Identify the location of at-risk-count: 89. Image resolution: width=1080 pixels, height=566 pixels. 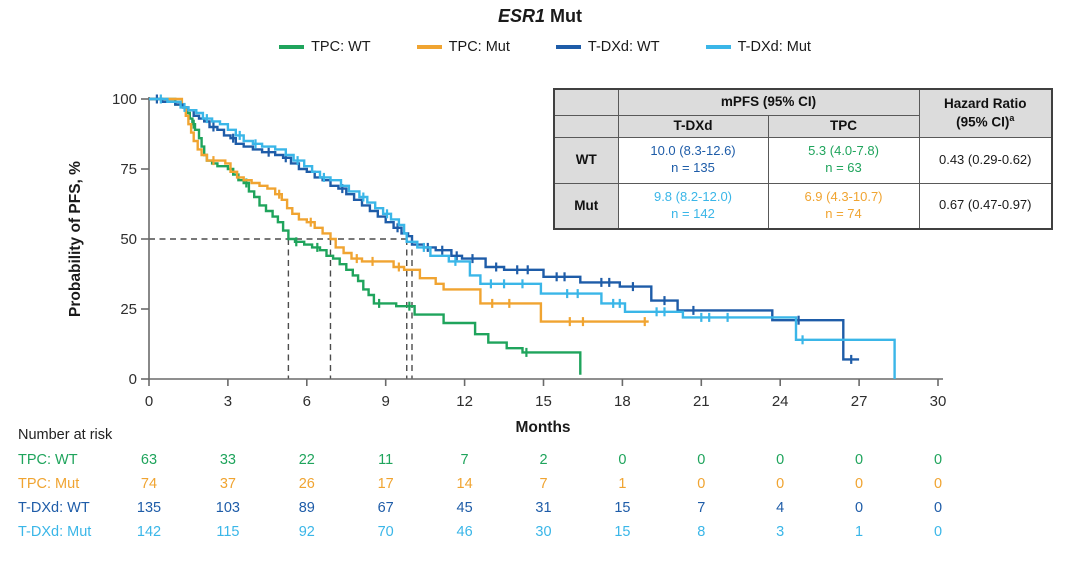
(306, 508).